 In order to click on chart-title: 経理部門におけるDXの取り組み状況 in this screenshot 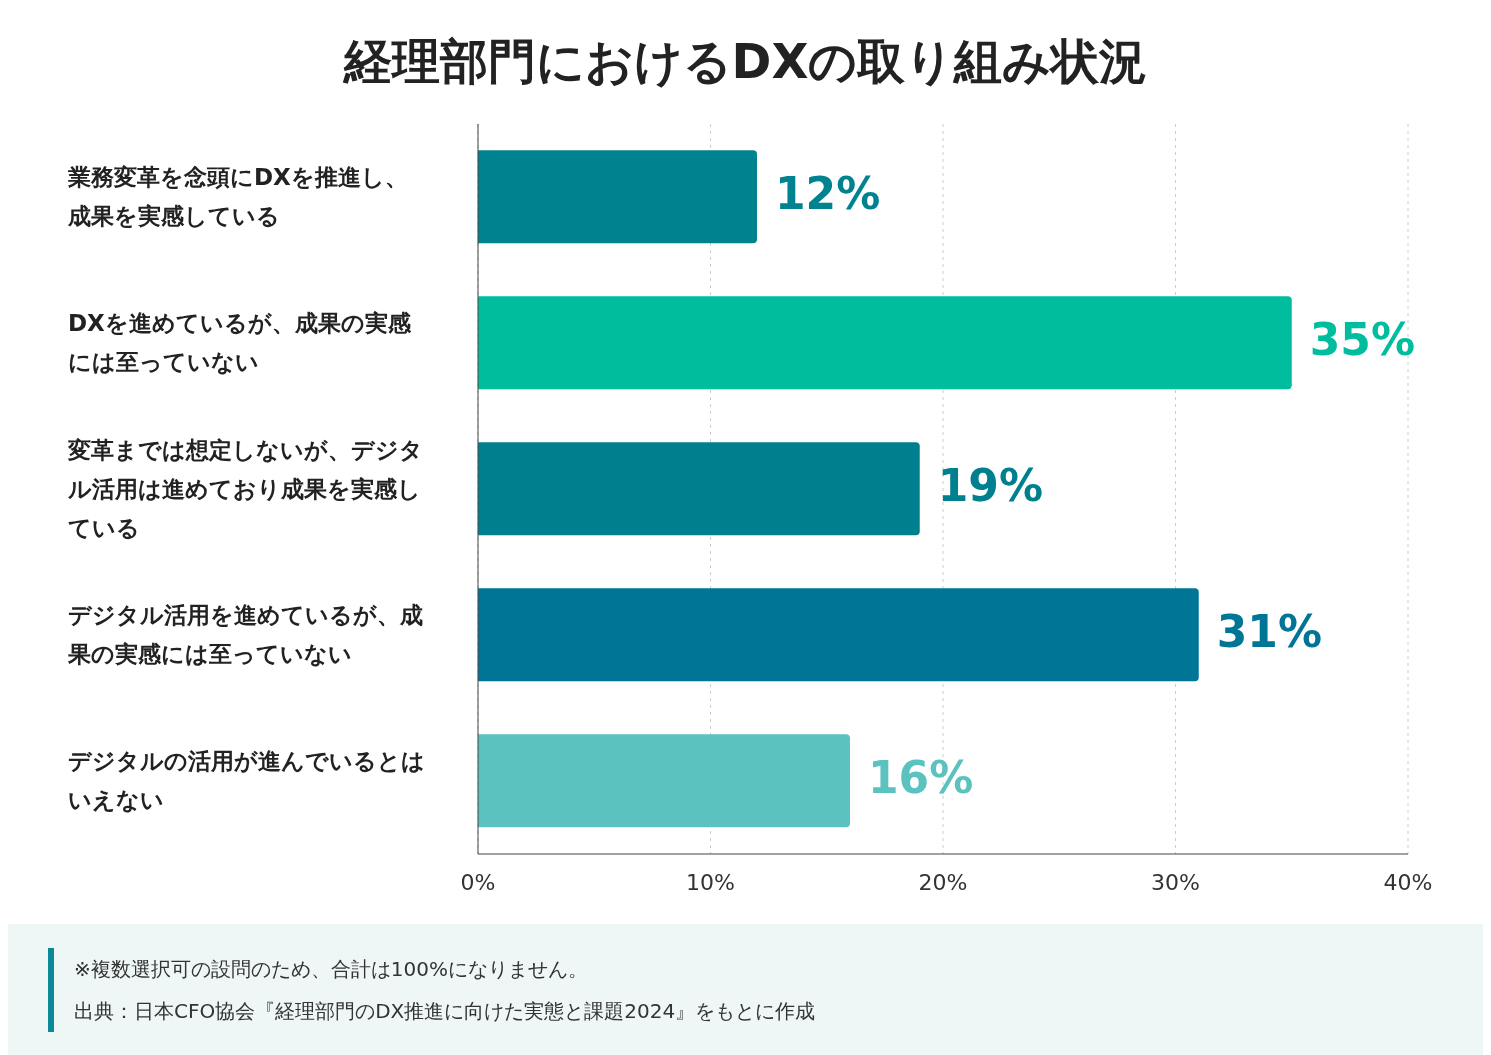, I will do `click(745, 61)`.